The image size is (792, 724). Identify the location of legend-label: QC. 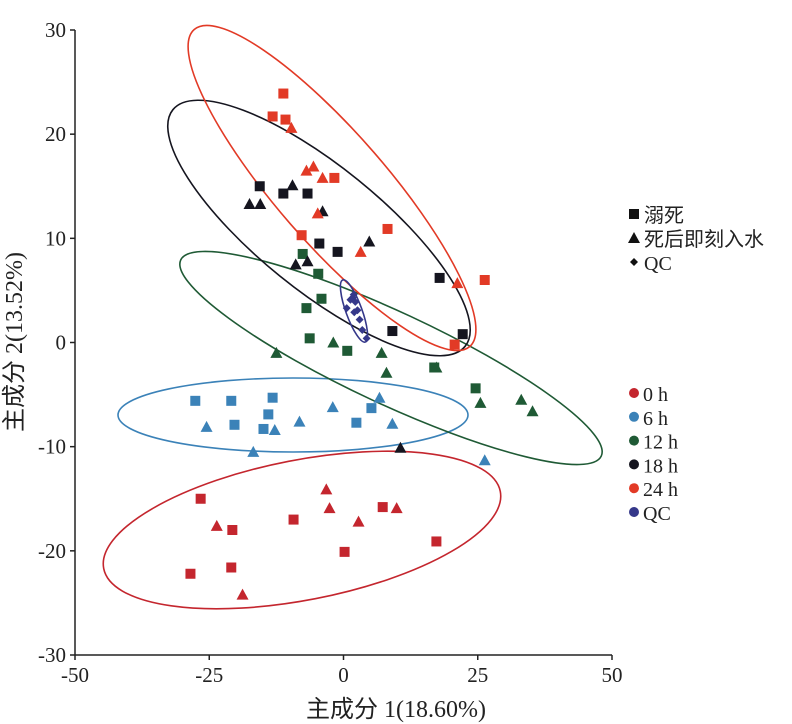
(657, 514).